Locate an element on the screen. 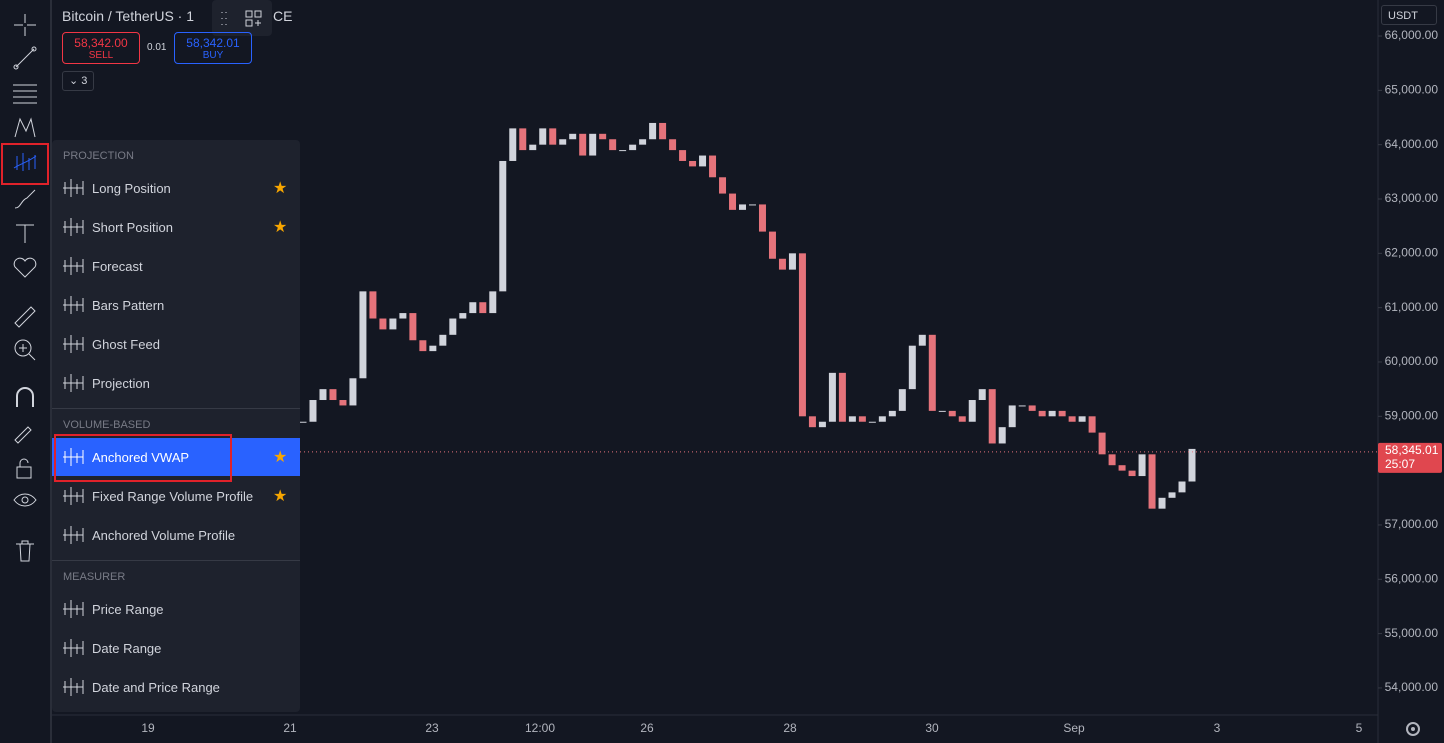 The height and width of the screenshot is (743, 1444). x-tick-label: 3 is located at coordinates (1217, 728).